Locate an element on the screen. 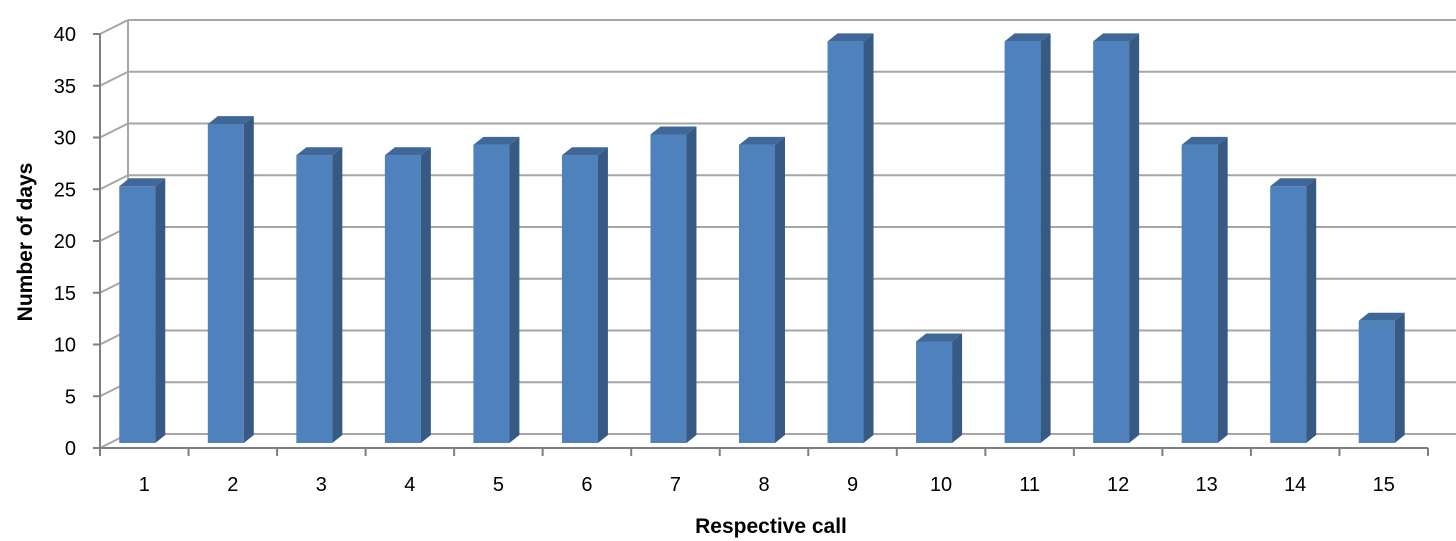 The height and width of the screenshot is (541, 1456). x-tick-label: 9 is located at coordinates (852, 485).